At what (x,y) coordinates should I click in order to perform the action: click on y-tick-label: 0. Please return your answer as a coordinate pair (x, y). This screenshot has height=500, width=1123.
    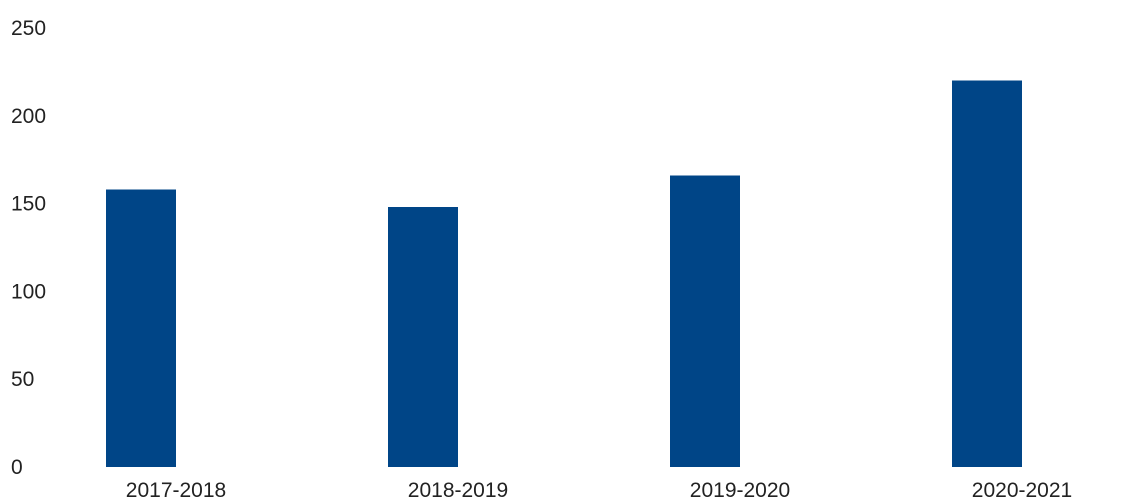
    Looking at the image, I should click on (17, 467).